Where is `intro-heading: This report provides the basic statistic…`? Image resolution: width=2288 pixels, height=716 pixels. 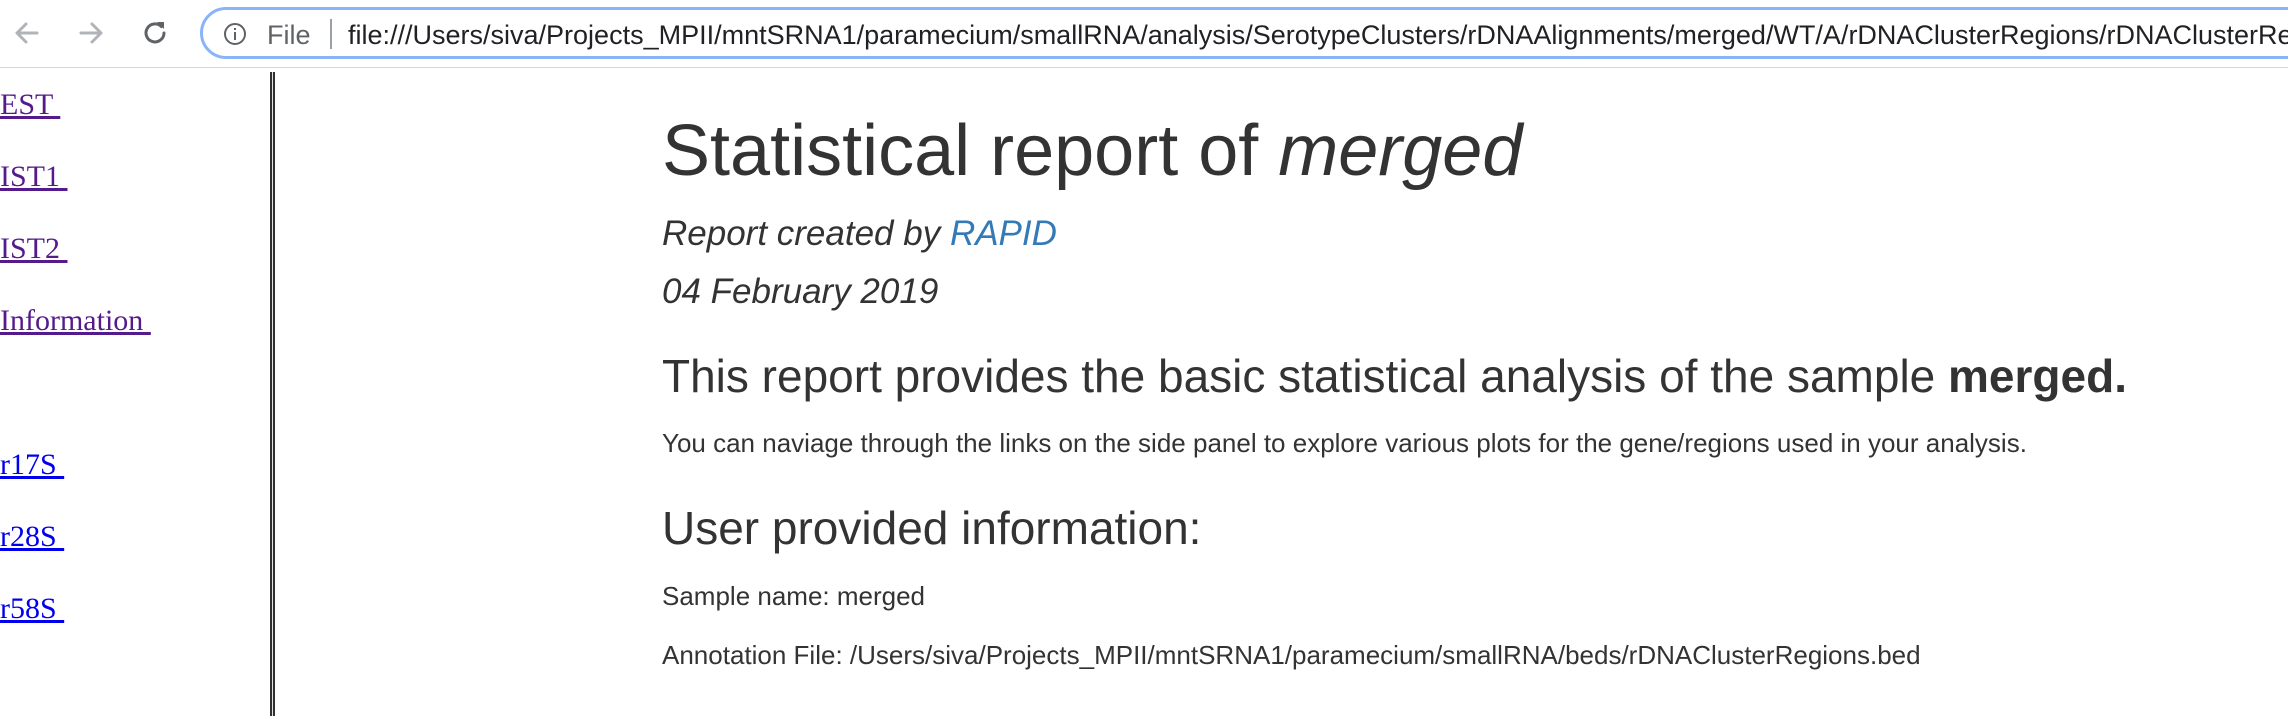 intro-heading: This report provides the basic statistic… is located at coordinates (1394, 376).